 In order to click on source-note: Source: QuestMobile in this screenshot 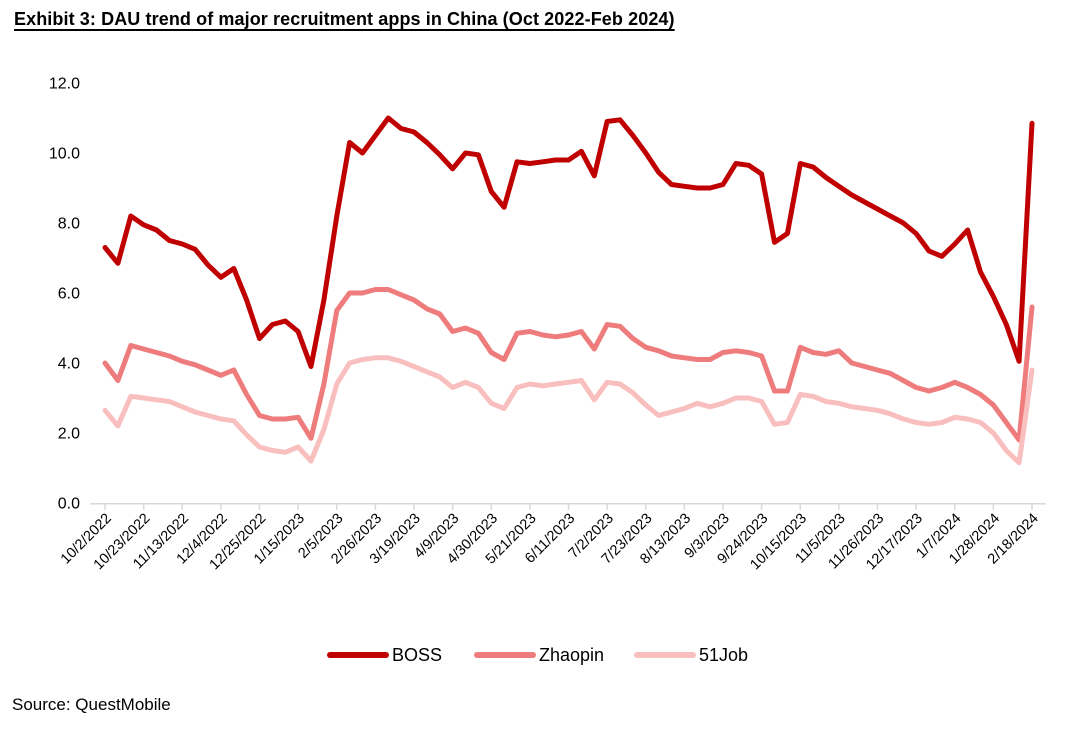, I will do `click(91, 704)`.